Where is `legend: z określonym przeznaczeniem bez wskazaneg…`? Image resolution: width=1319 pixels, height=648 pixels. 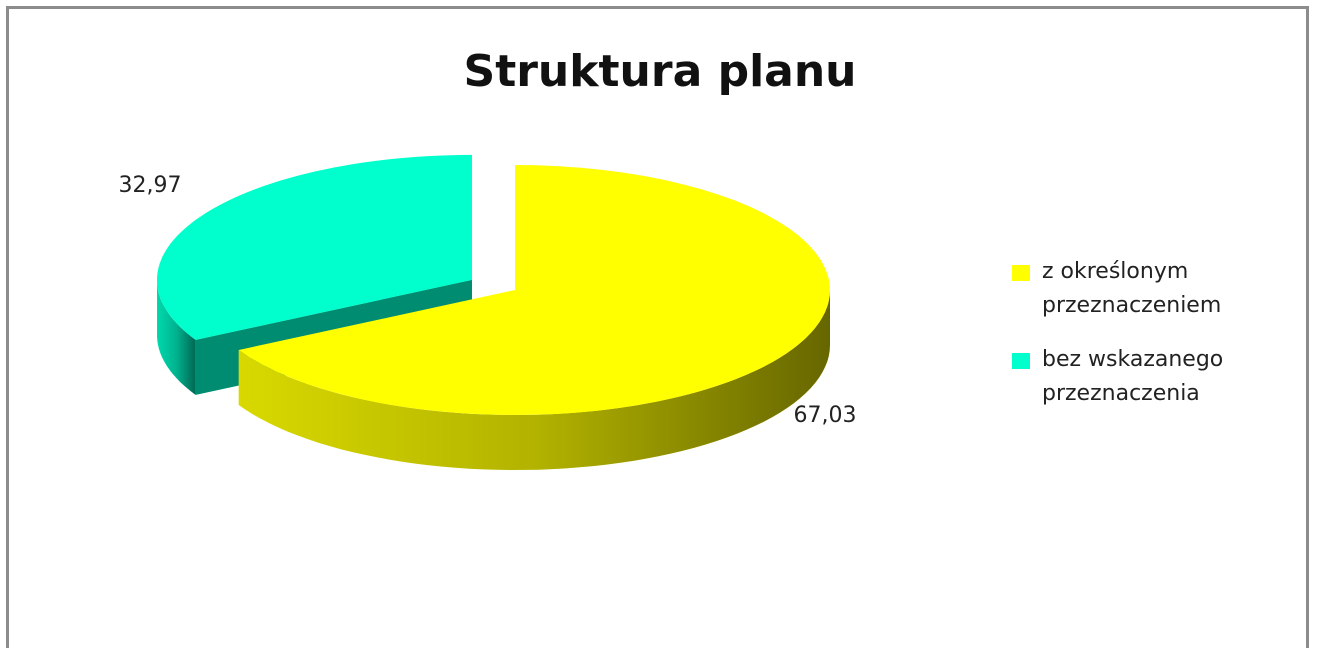 legend: z określonym przeznaczeniem bez wskazaneg… is located at coordinates (1137, 343).